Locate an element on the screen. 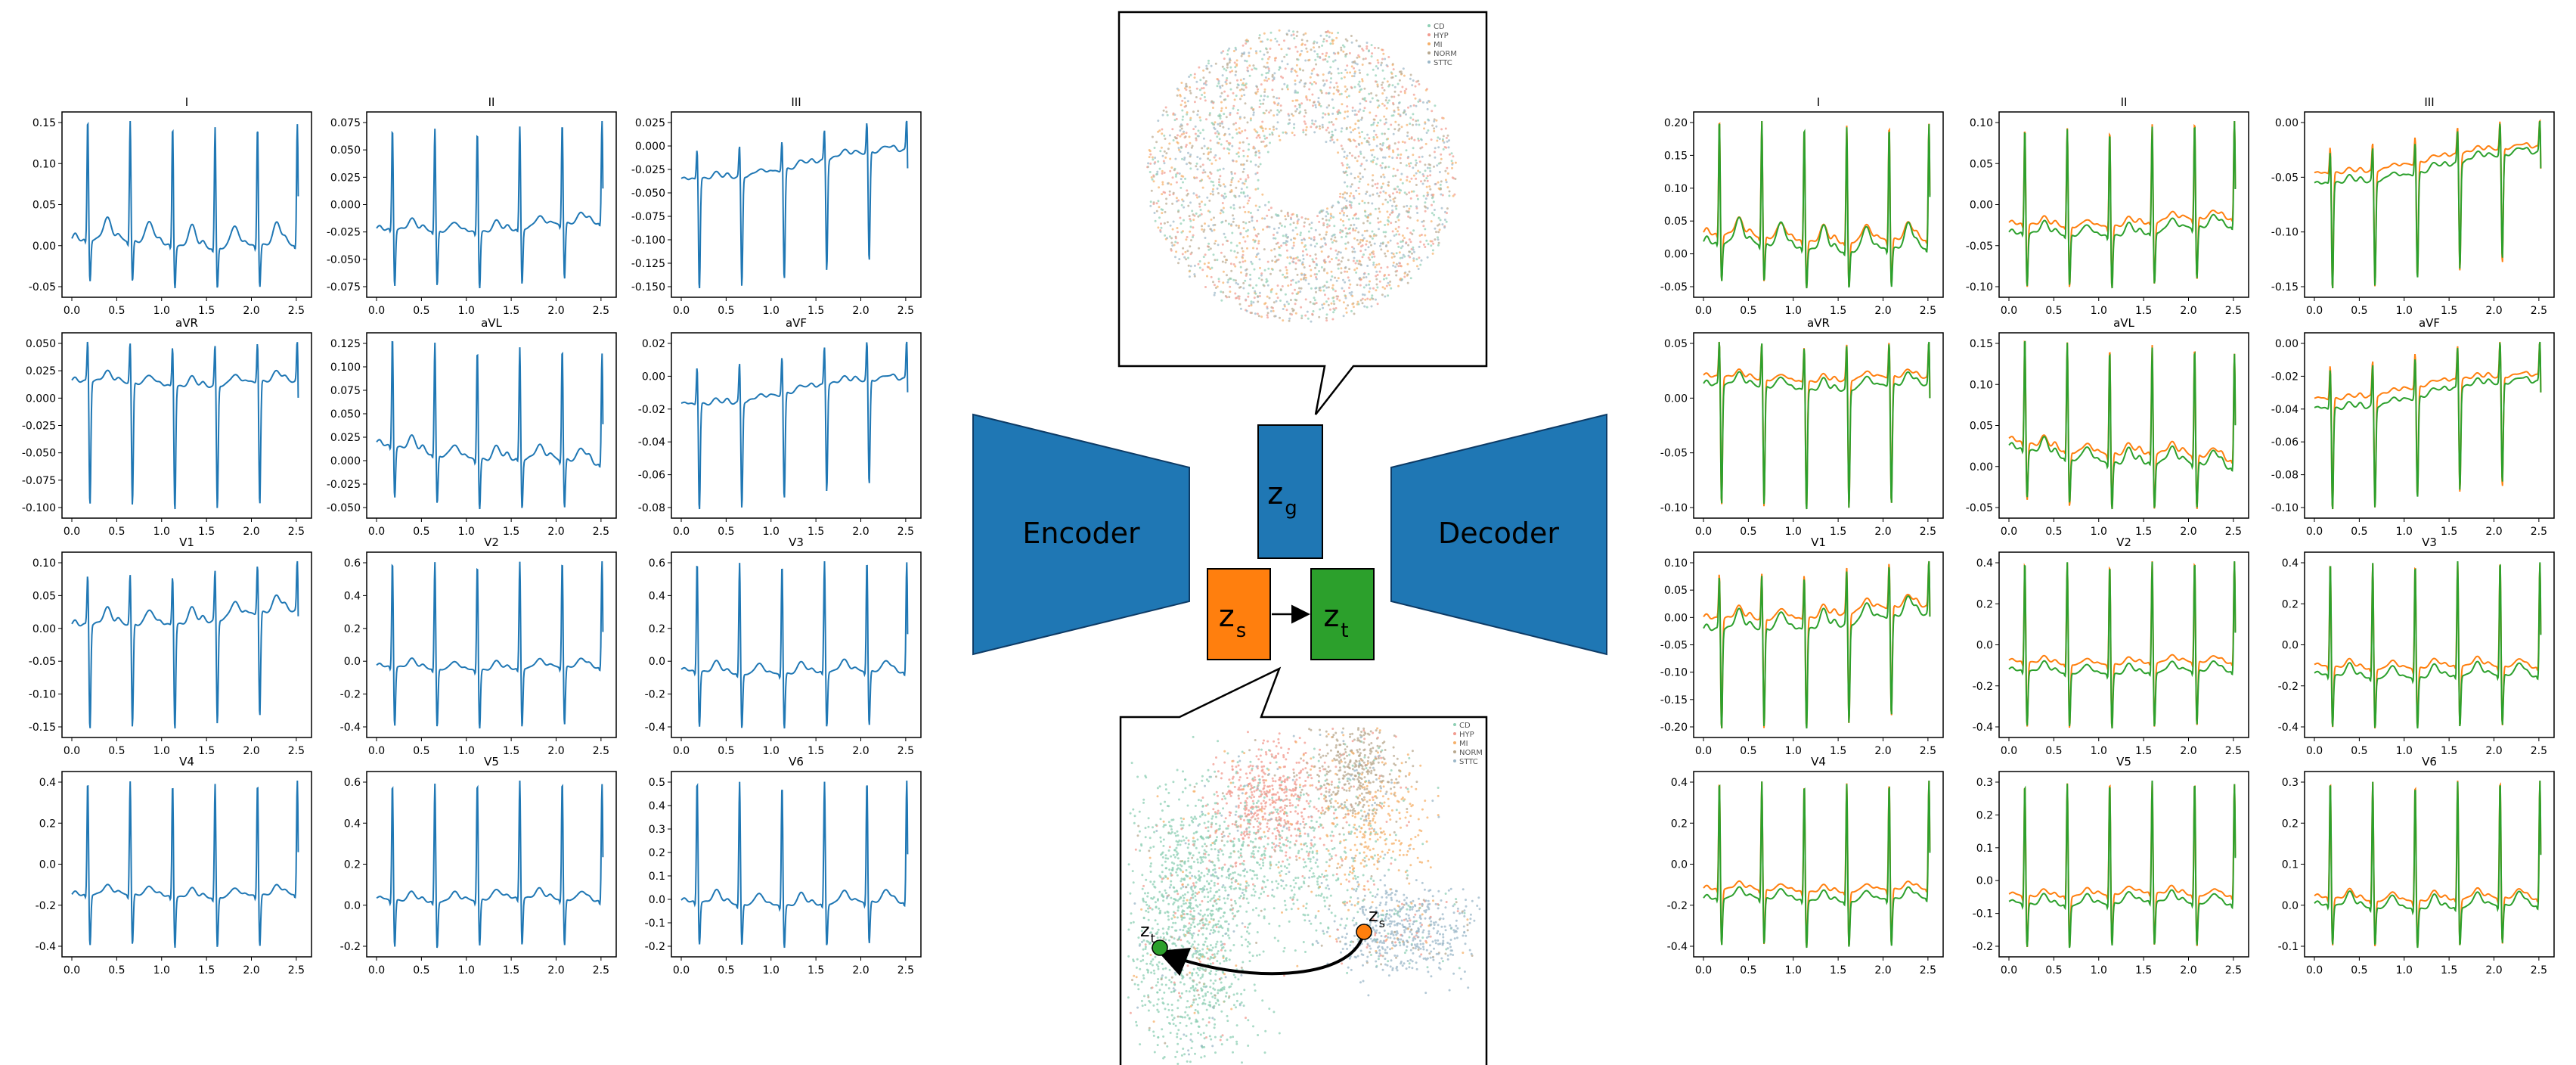 Image resolution: width=2576 pixels, height=1065 pixels. ecg-x-tick-label: 1.0 is located at coordinates (771, 751).